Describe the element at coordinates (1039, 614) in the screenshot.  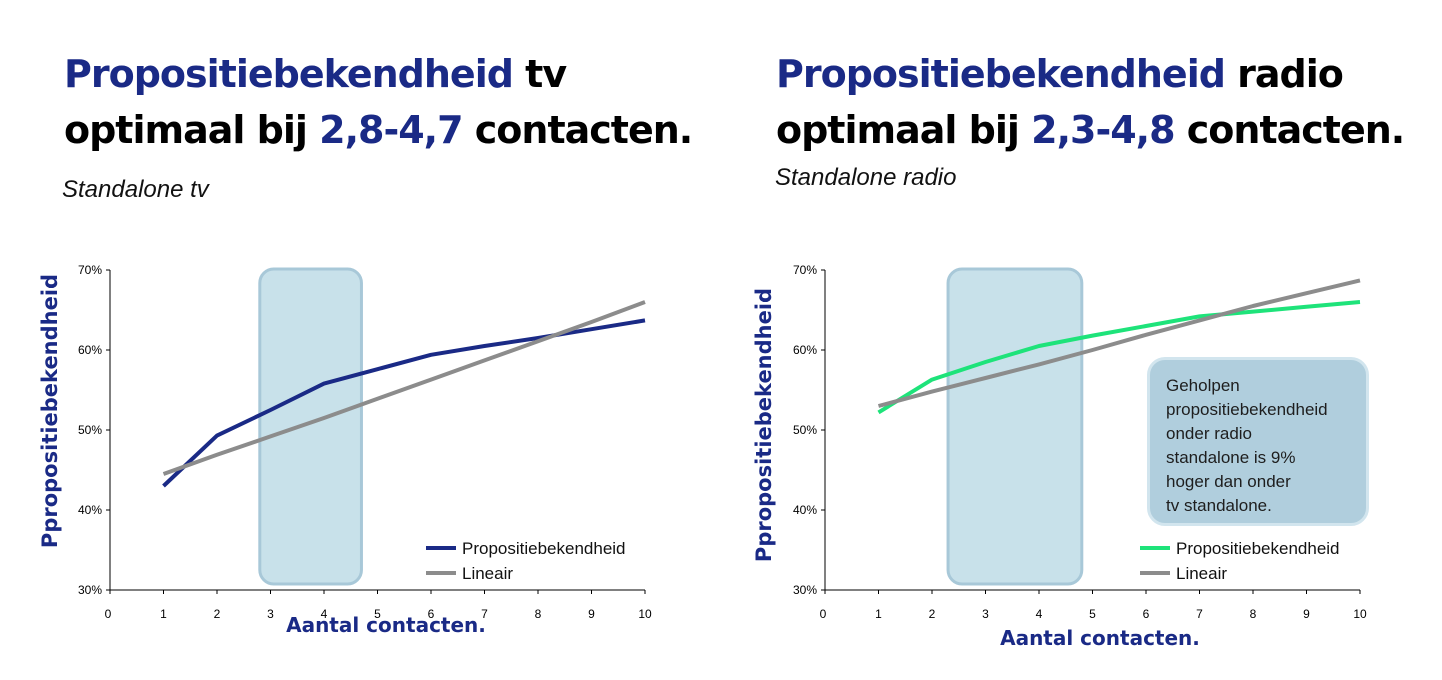
I see `radio-x-tick-label: 4` at that location.